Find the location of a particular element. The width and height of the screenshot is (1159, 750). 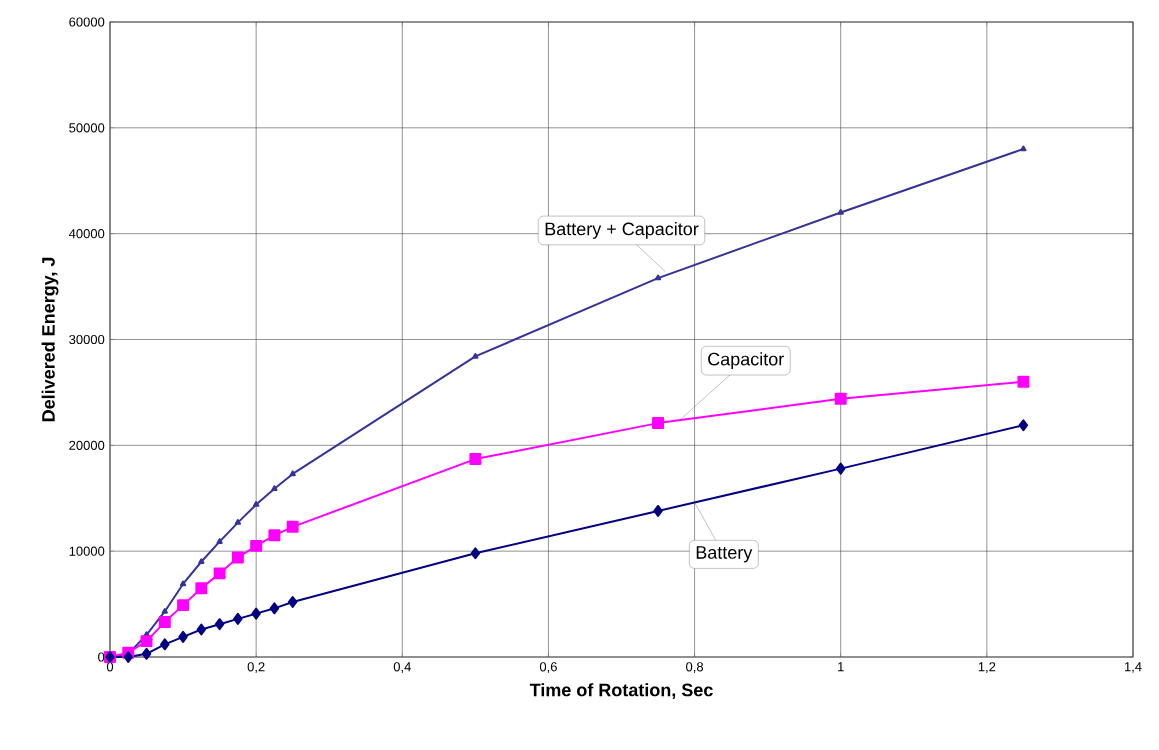

y-axis-title: Delivered Energy, J is located at coordinates (50, 339).